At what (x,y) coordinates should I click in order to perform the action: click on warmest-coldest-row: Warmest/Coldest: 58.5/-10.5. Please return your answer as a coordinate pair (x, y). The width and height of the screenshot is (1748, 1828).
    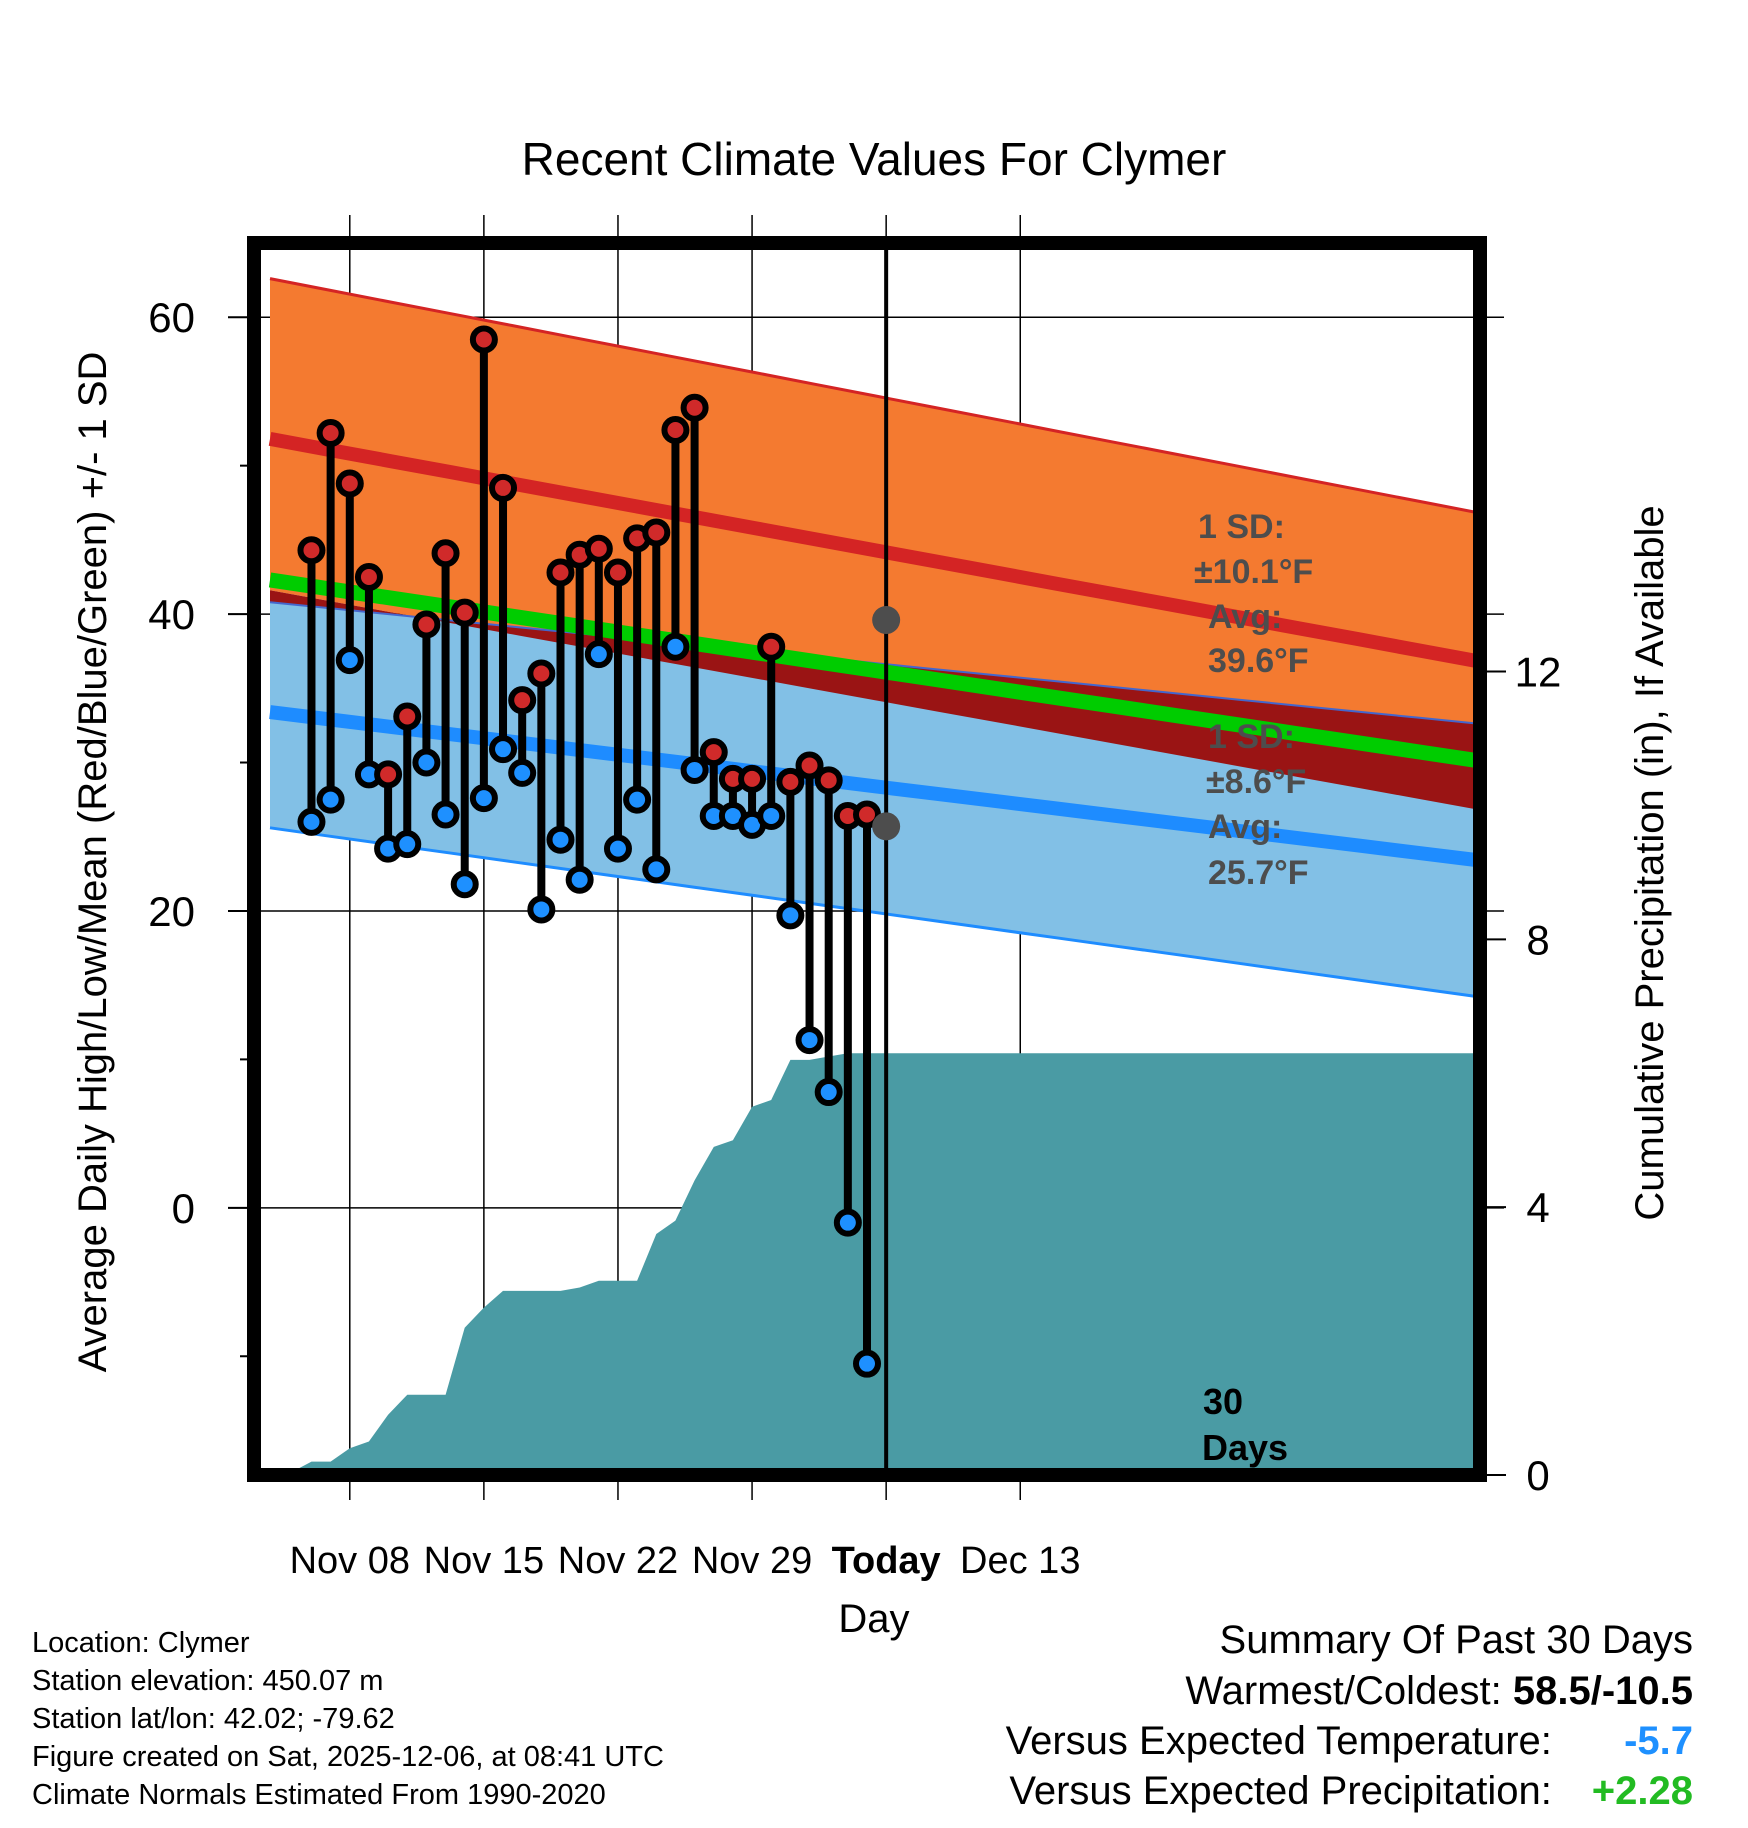
    Looking at the image, I should click on (1349, 1691).